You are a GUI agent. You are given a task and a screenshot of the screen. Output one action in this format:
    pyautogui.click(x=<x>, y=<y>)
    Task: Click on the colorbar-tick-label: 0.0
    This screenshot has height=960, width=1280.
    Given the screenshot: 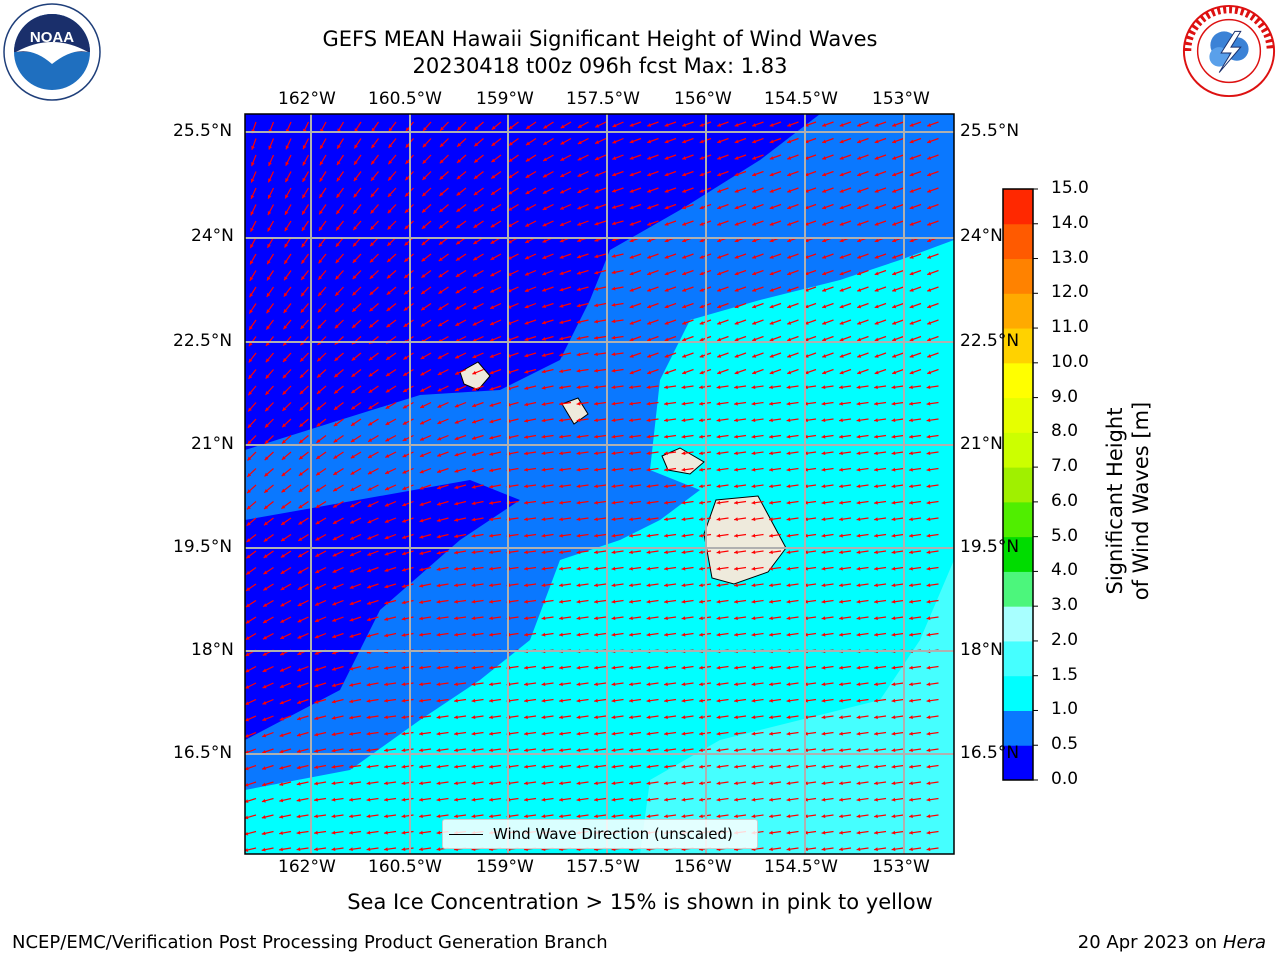 What is the action you would take?
    pyautogui.click(x=1065, y=779)
    